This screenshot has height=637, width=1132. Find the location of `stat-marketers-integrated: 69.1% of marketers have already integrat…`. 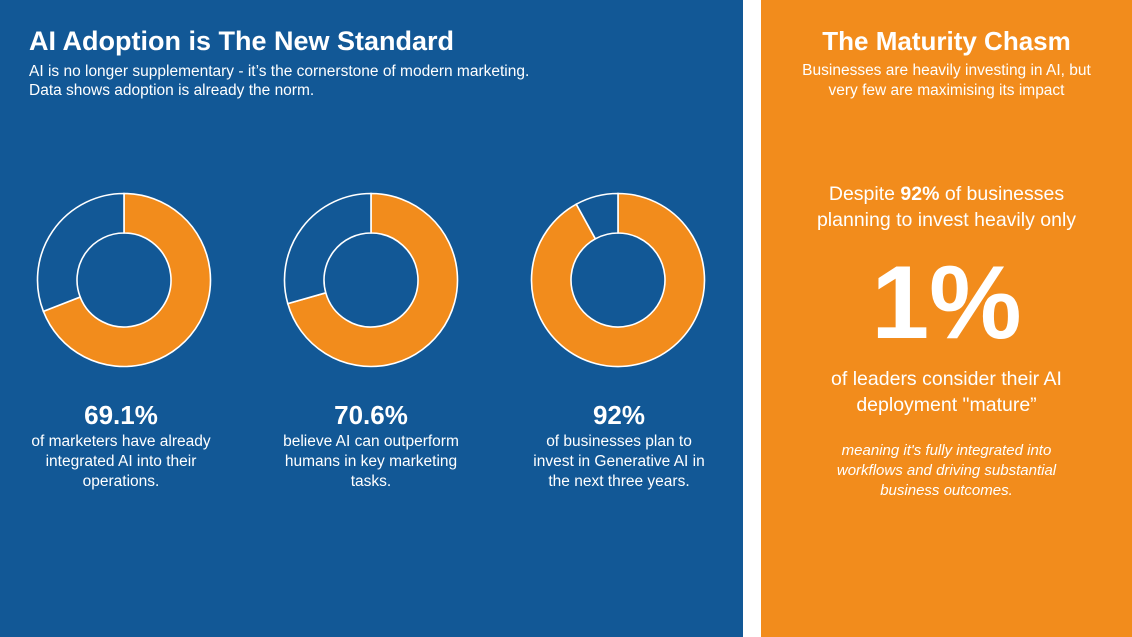

stat-marketers-integrated: 69.1% of marketers have already integrat… is located at coordinates (121, 445).